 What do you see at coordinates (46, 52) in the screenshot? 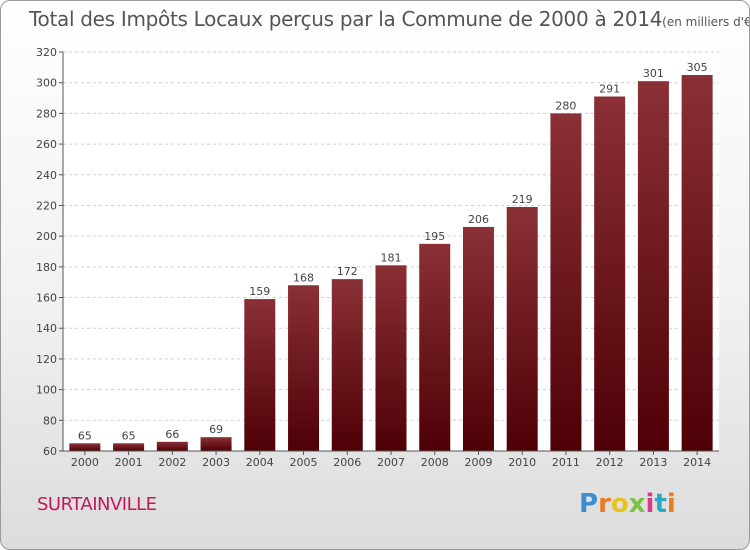
I see `y-tick-label: 320` at bounding box center [46, 52].